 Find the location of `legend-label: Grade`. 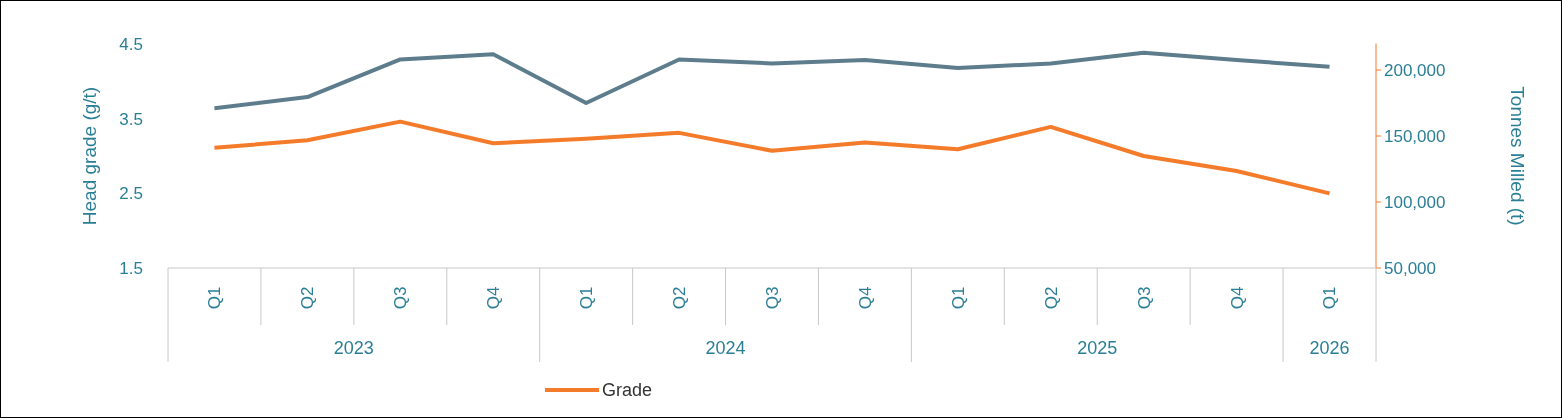

legend-label: Grade is located at coordinates (627, 390).